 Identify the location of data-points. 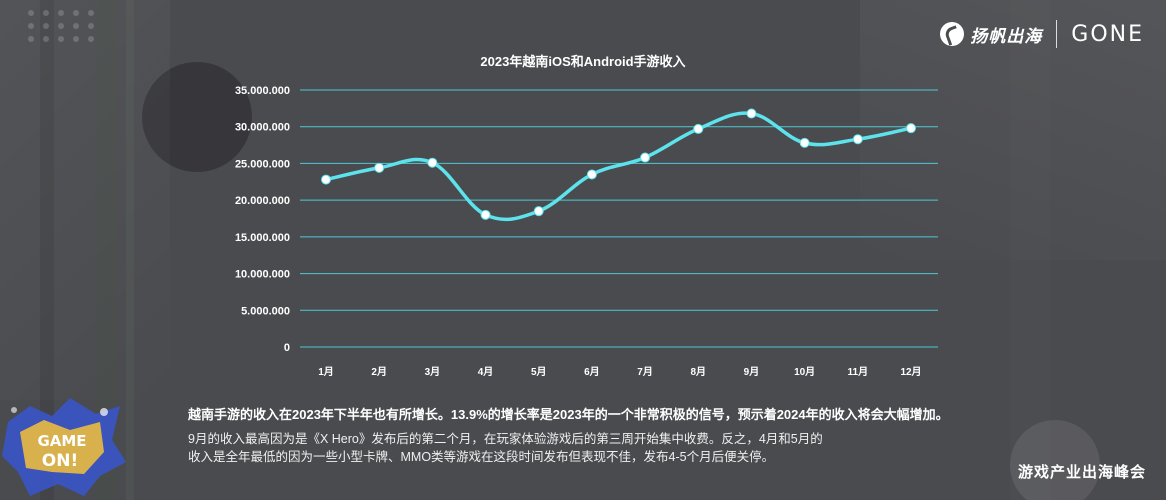
(618, 164).